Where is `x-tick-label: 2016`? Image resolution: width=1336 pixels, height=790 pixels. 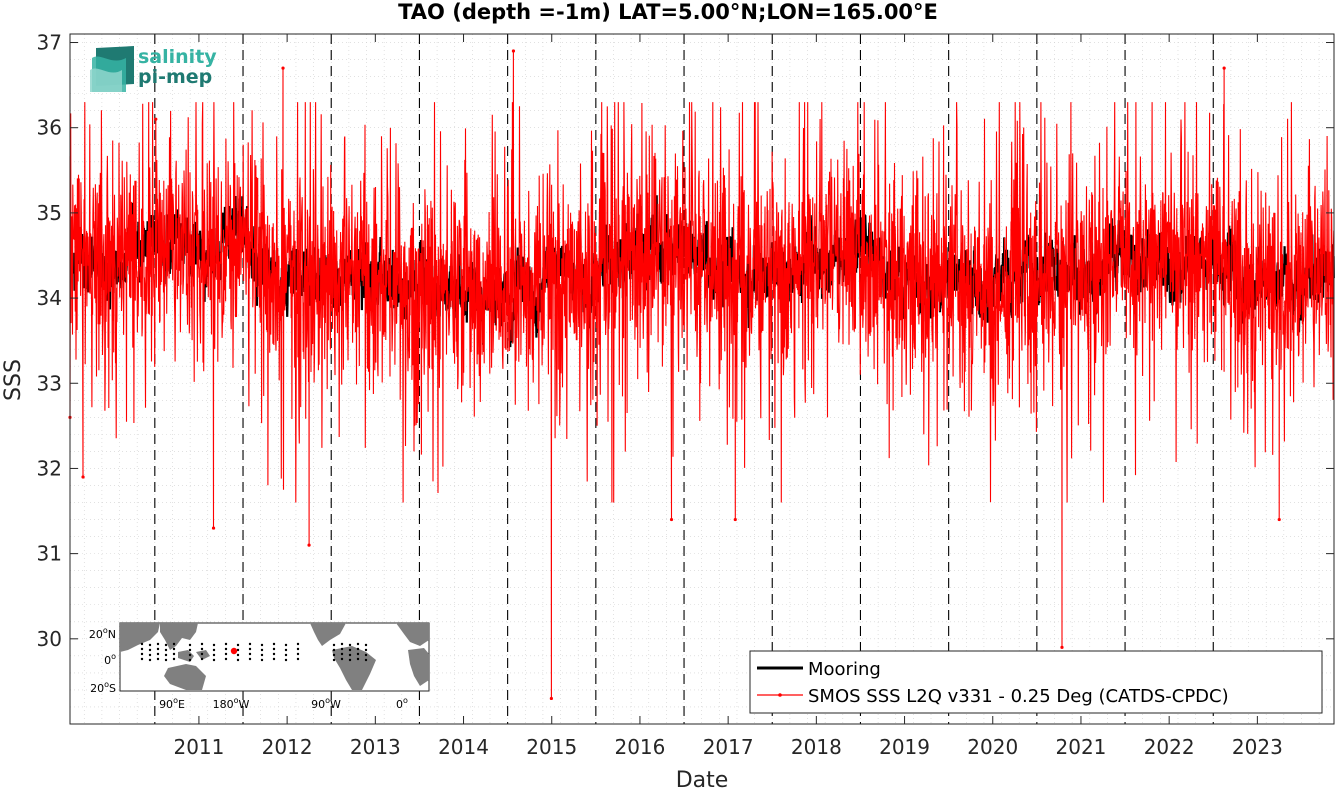 x-tick-label: 2016 is located at coordinates (639, 747).